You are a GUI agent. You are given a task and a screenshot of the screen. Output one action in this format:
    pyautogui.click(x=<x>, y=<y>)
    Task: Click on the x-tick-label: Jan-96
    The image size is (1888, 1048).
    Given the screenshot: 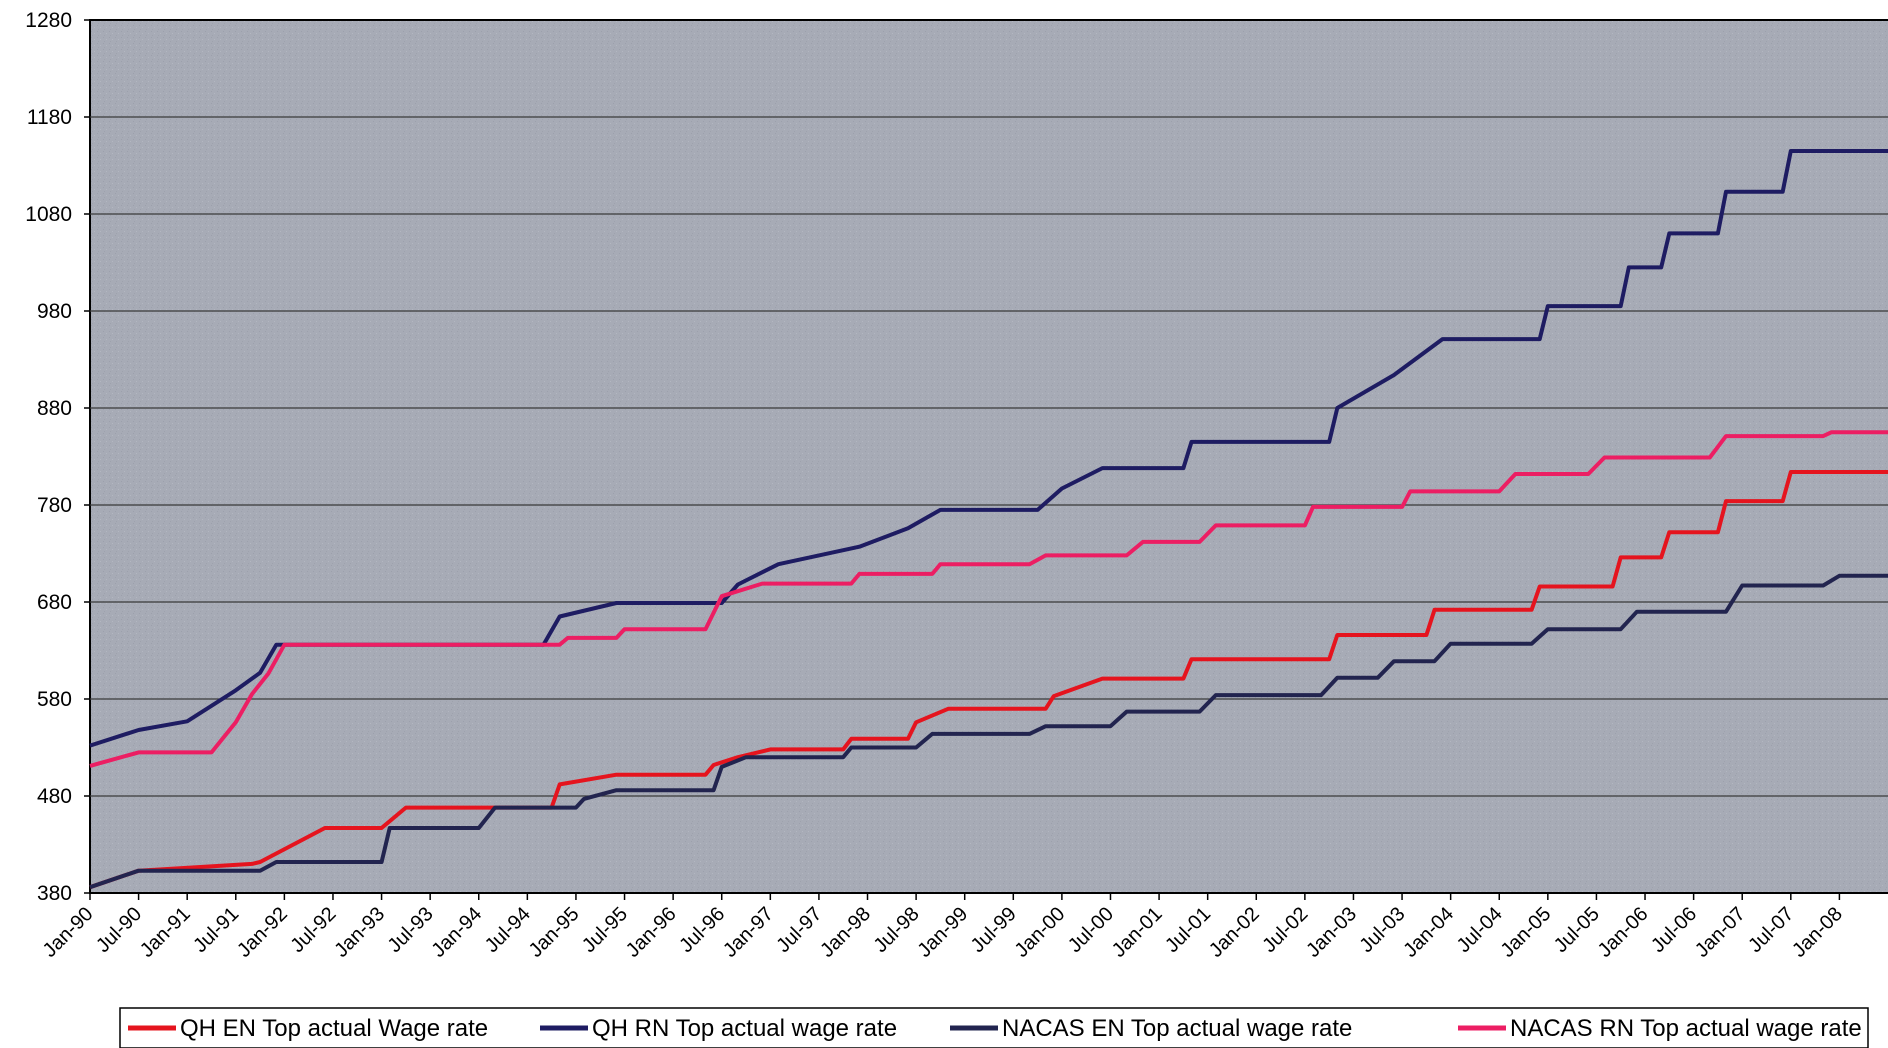 What is the action you would take?
    pyautogui.click(x=651, y=932)
    